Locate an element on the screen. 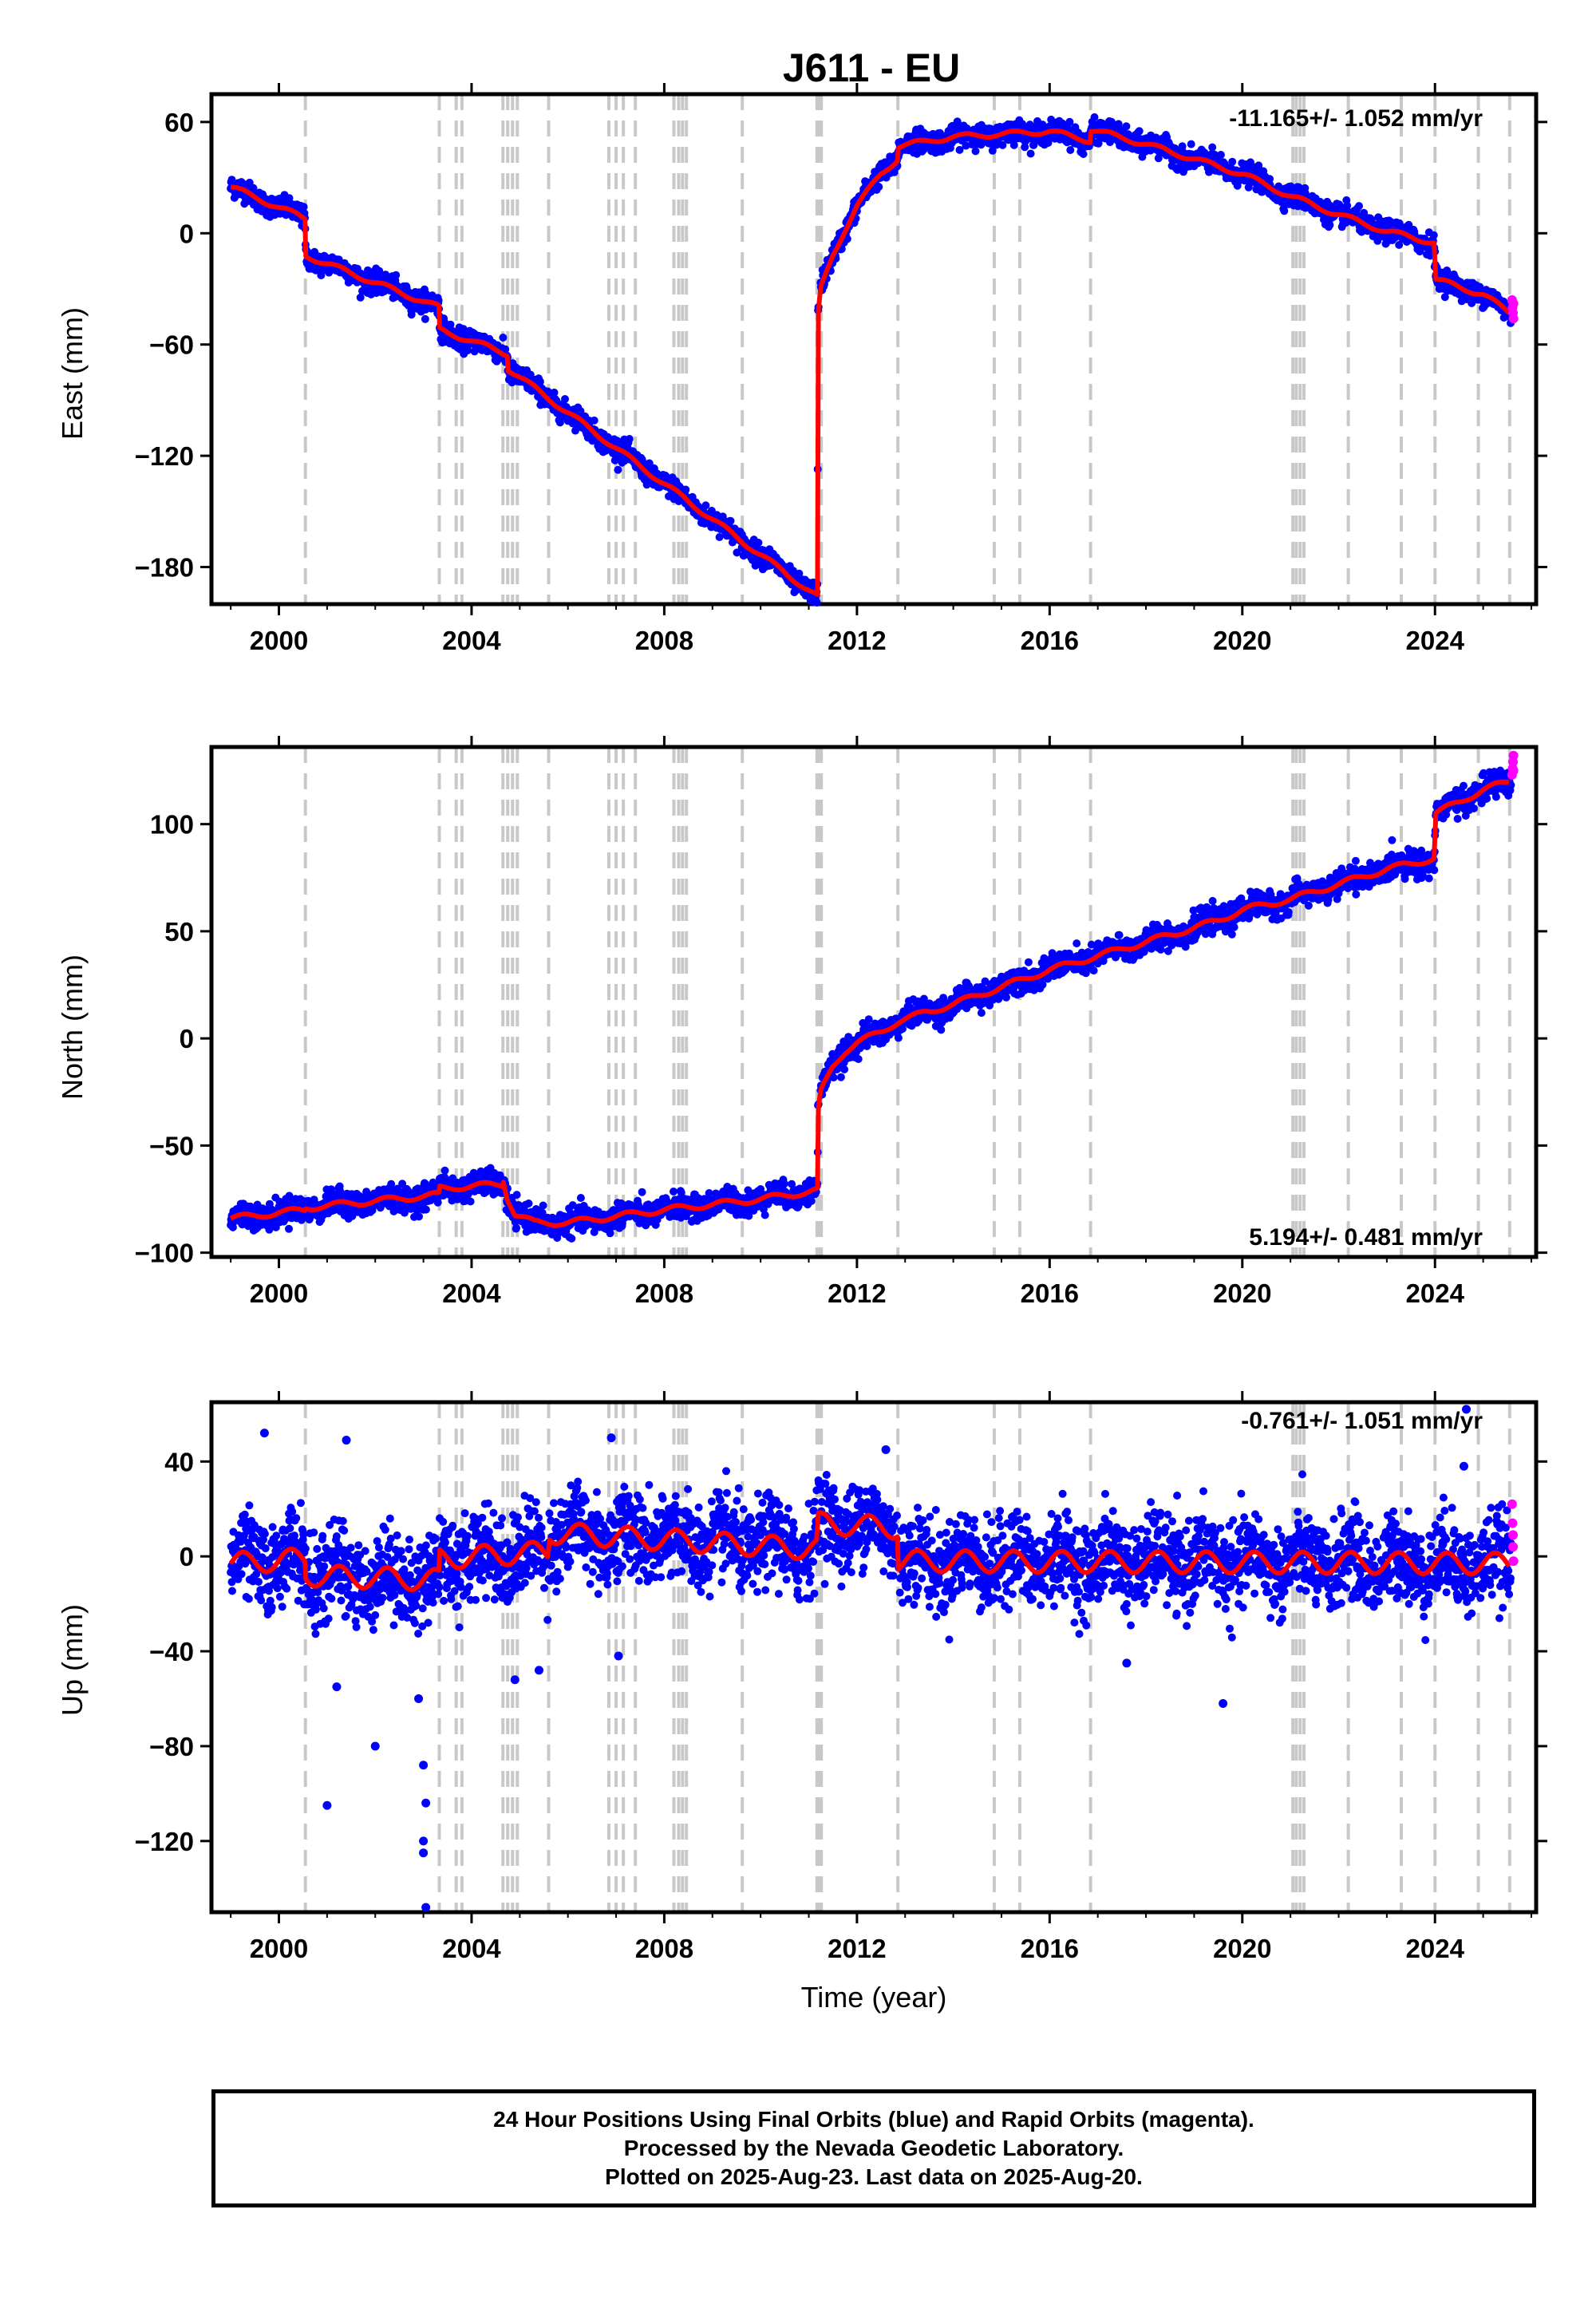 This screenshot has width=1596, height=2316. east-ylabel: East (mm) is located at coordinates (72, 373).